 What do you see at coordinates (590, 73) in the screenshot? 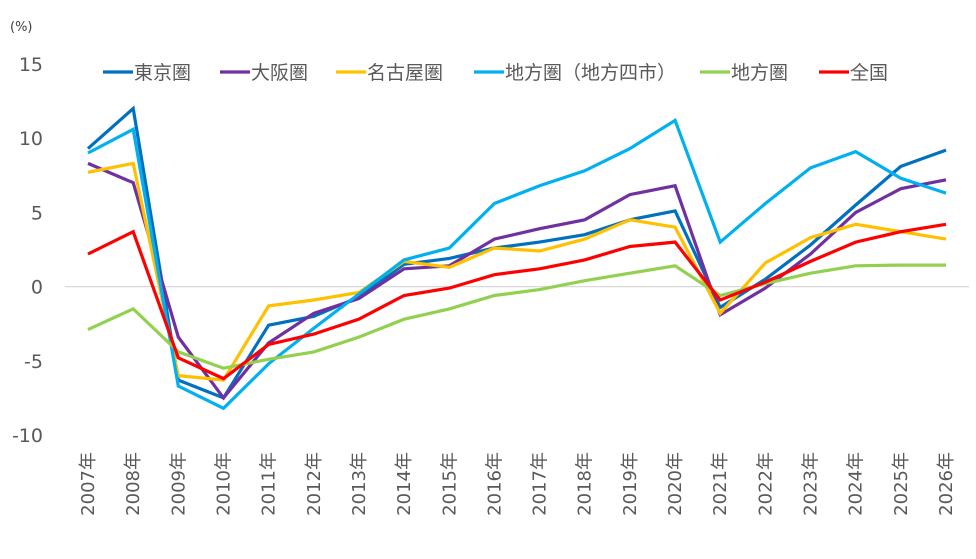
I see `legend-label: 地方圏（地方四市）` at bounding box center [590, 73].